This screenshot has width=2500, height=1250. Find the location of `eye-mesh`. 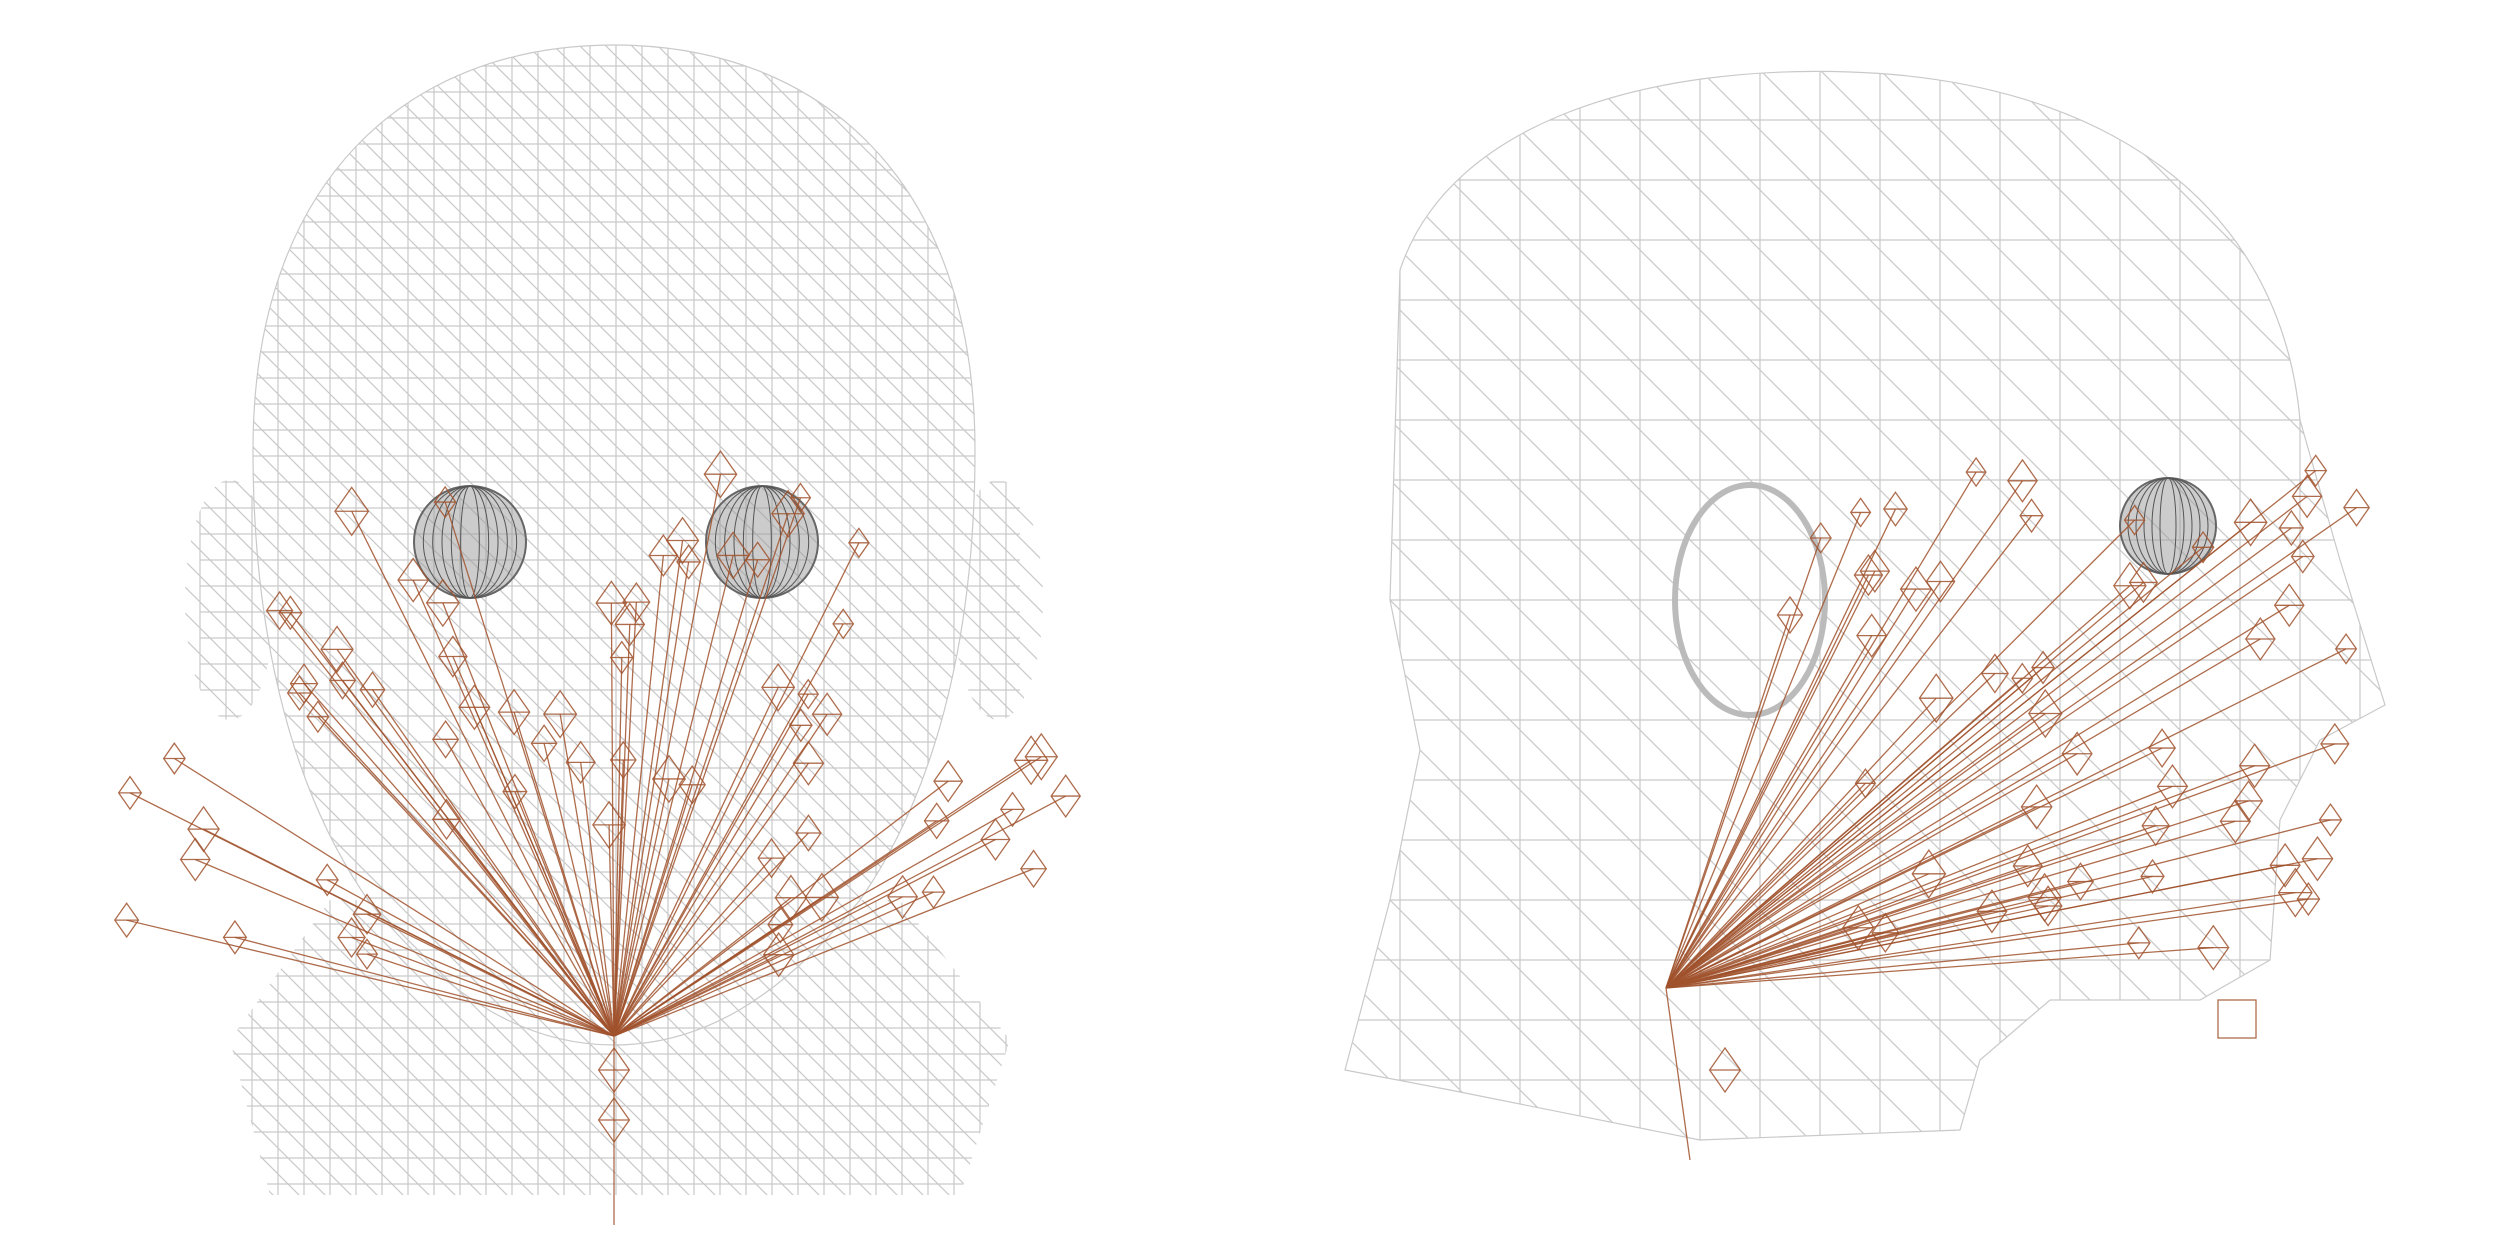

eye-mesh is located at coordinates (762, 542).